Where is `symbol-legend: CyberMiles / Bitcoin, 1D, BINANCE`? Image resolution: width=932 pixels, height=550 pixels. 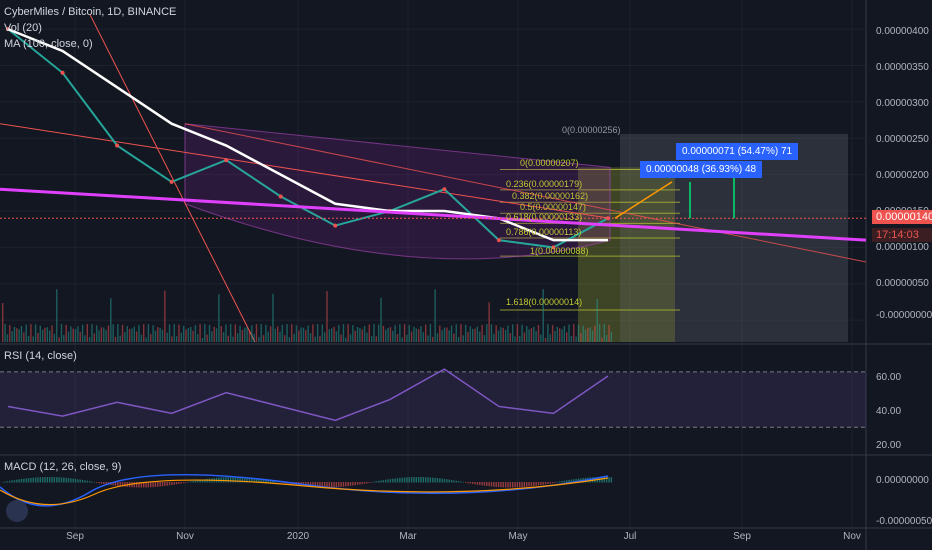 symbol-legend: CyberMiles / Bitcoin, 1D, BINANCE is located at coordinates (90, 12).